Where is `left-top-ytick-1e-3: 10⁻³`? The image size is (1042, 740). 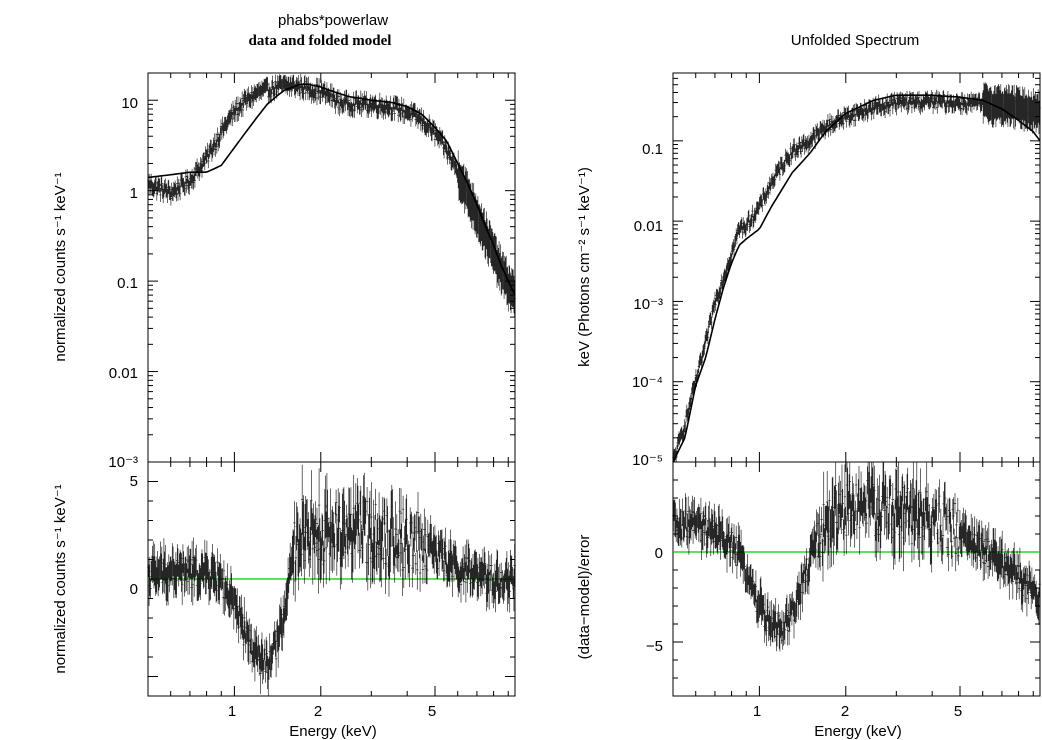 left-top-ytick-1e-3: 10⁻³ is located at coordinates (123, 462).